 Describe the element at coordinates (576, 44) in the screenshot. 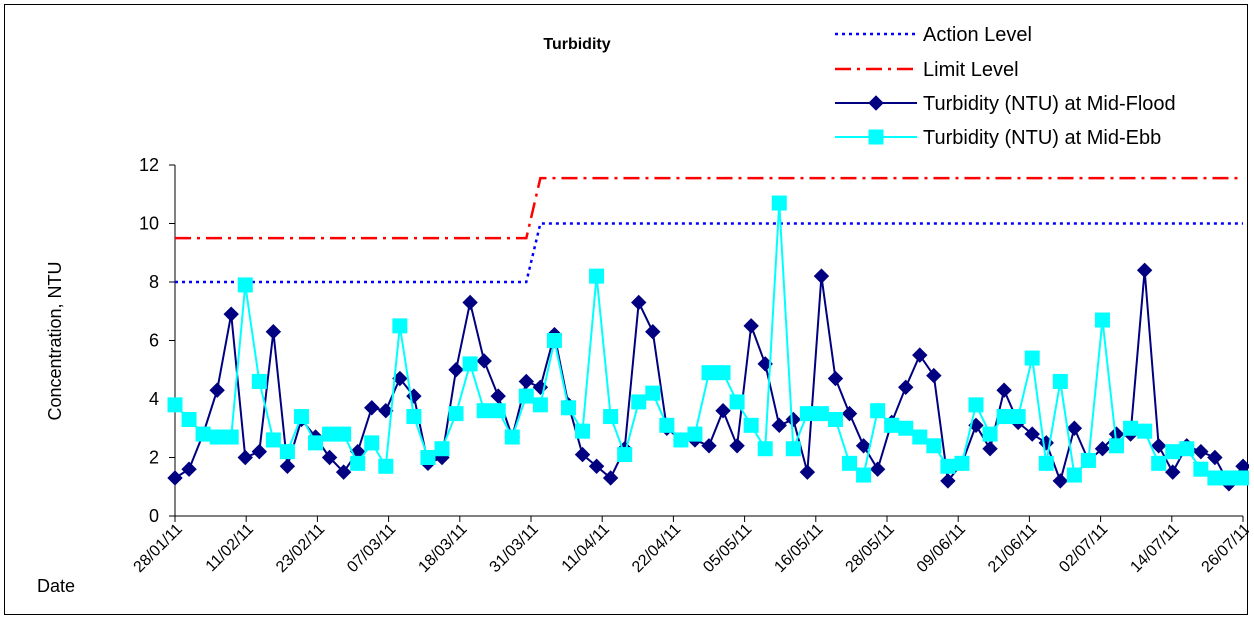

I see `chart-title: Turbidity` at that location.